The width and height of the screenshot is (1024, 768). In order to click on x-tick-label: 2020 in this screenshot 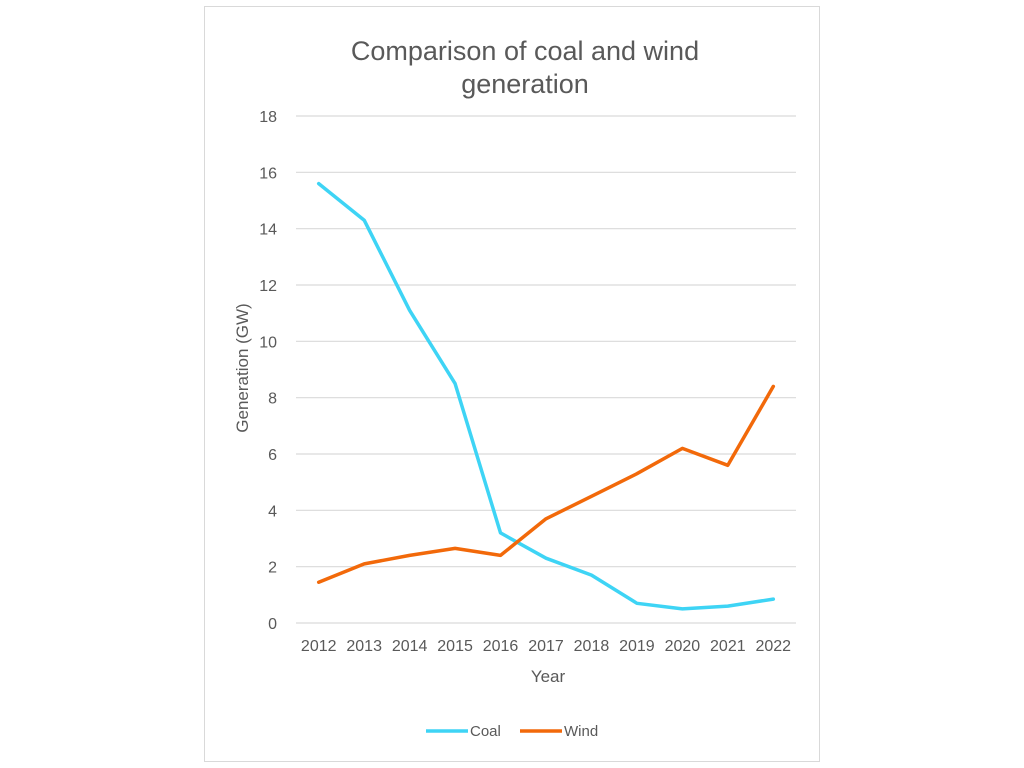, I will do `click(683, 646)`.